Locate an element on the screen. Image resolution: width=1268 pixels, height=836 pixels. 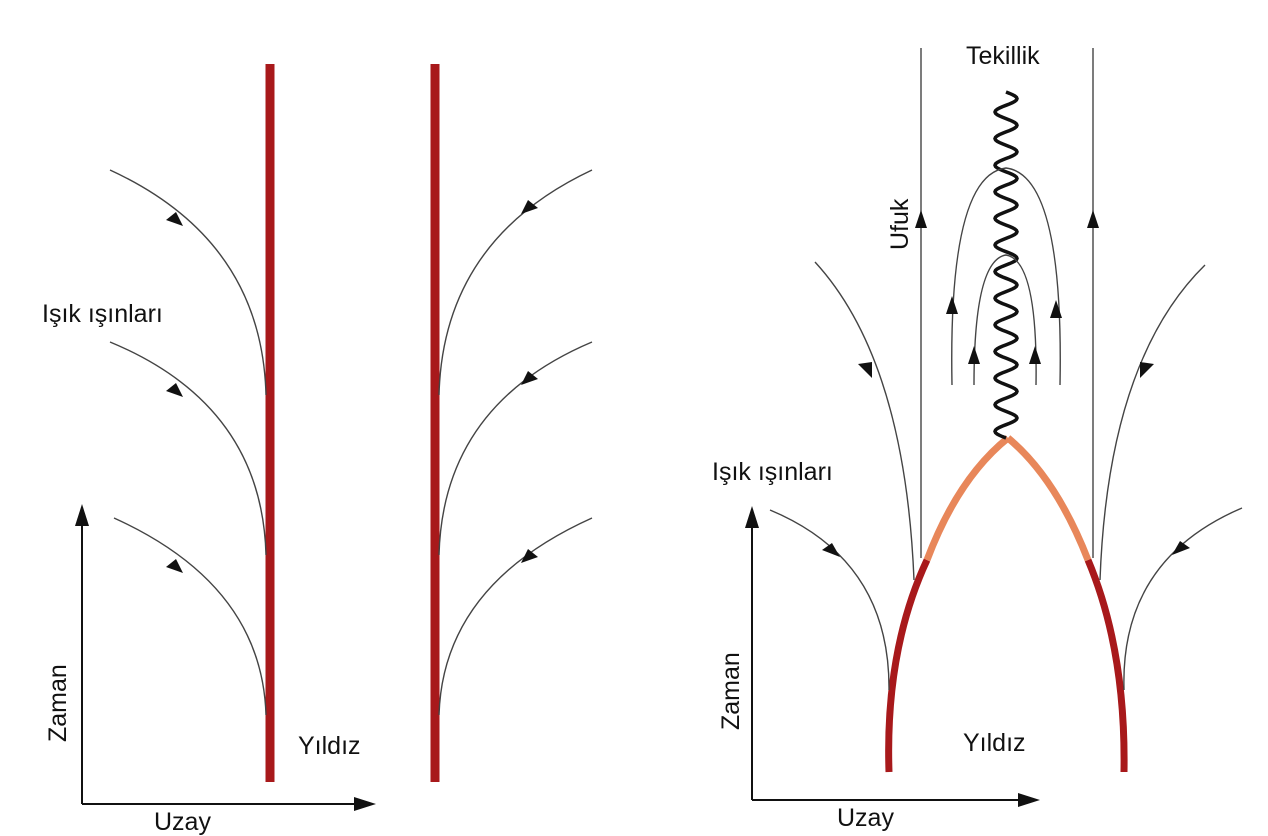
singularity-line is located at coordinates (1006, 265).